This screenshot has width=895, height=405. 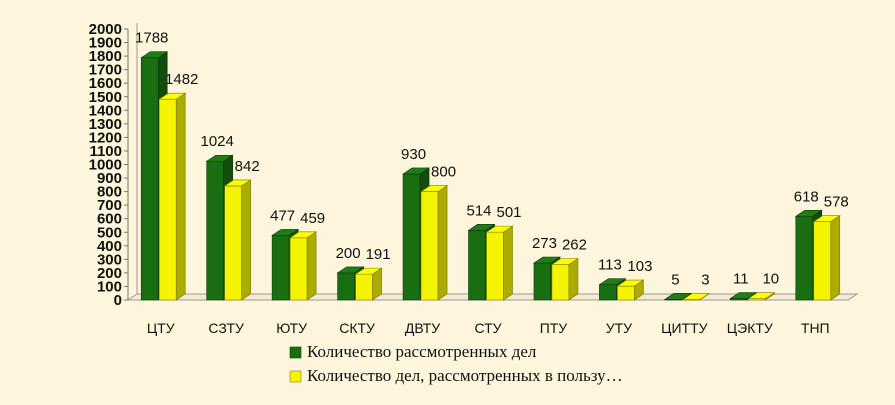 I want to click on x-tick-label: ЦТУ, so click(x=161, y=328).